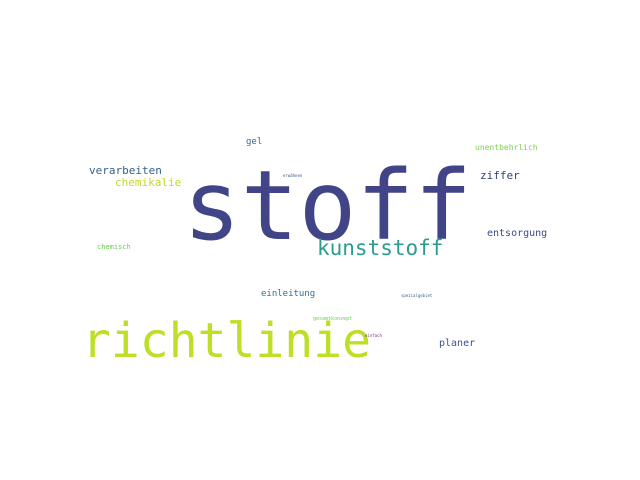 This screenshot has width=640, height=480. Describe the element at coordinates (254, 142) in the screenshot. I see `word-gel: gel` at that location.